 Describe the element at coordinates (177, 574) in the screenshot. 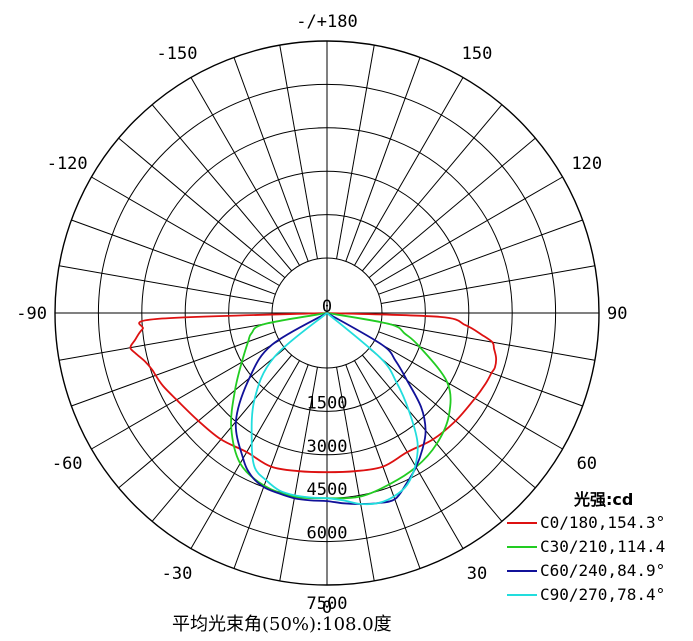

I see `angle-label: -30` at that location.